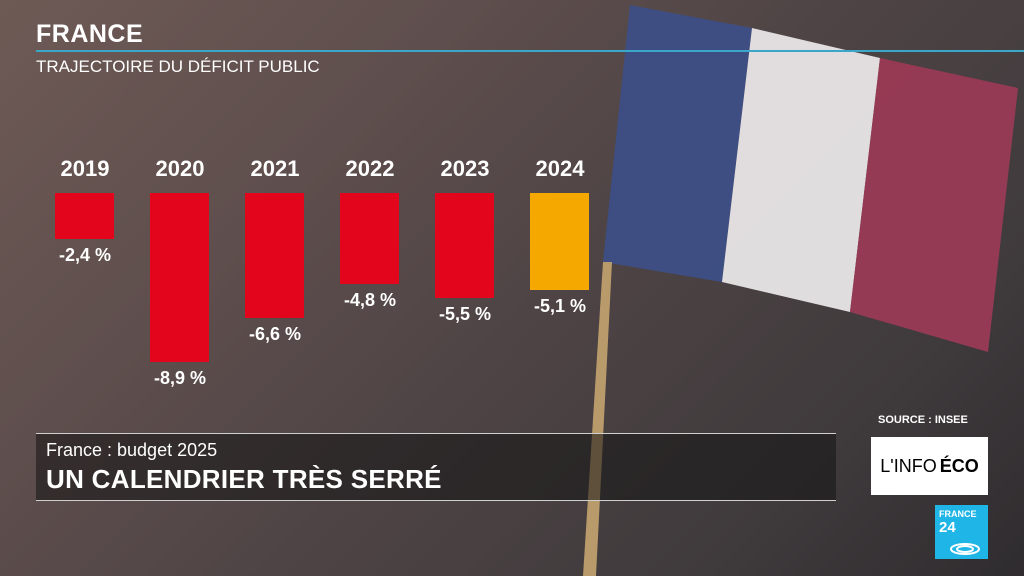 The image size is (1024, 576). Describe the element at coordinates (180, 168) in the screenshot. I see `year-label: 2020` at that location.